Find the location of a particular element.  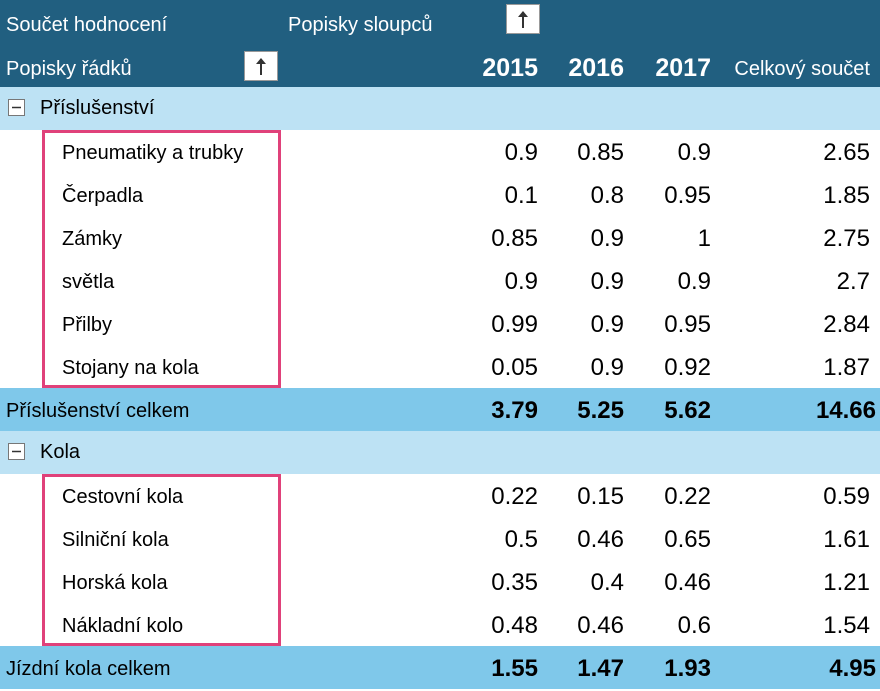

cell-value: 0.65 is located at coordinates (687, 539).